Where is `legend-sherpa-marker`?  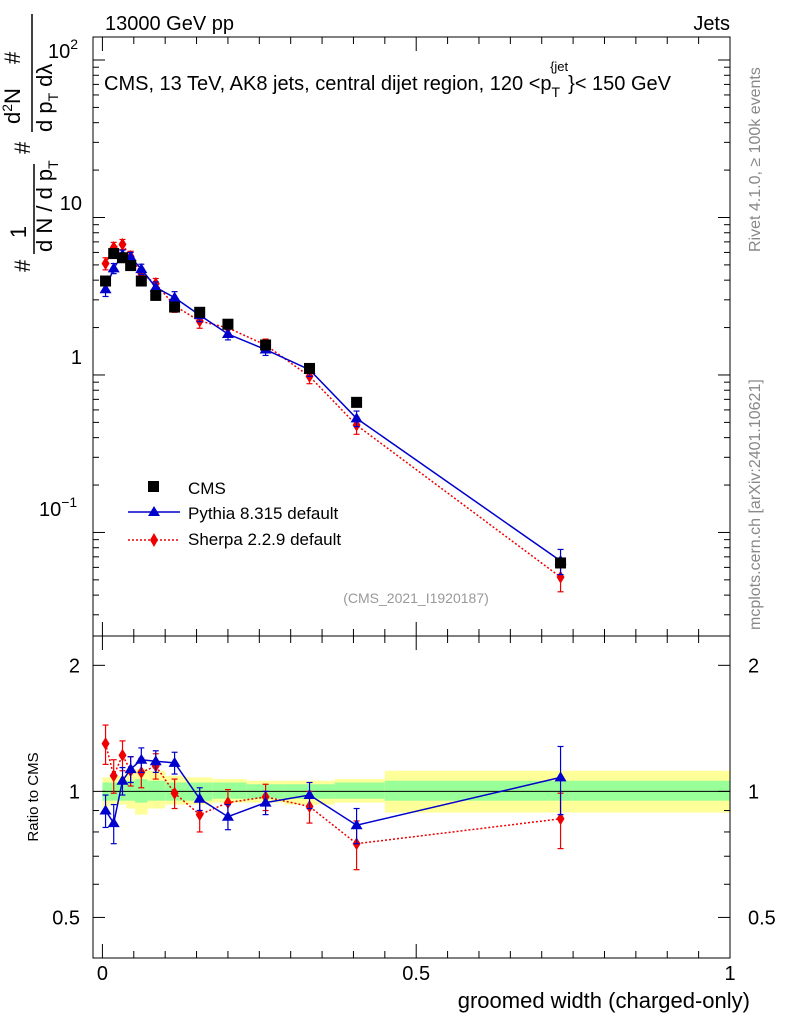 legend-sherpa-marker is located at coordinates (154, 540).